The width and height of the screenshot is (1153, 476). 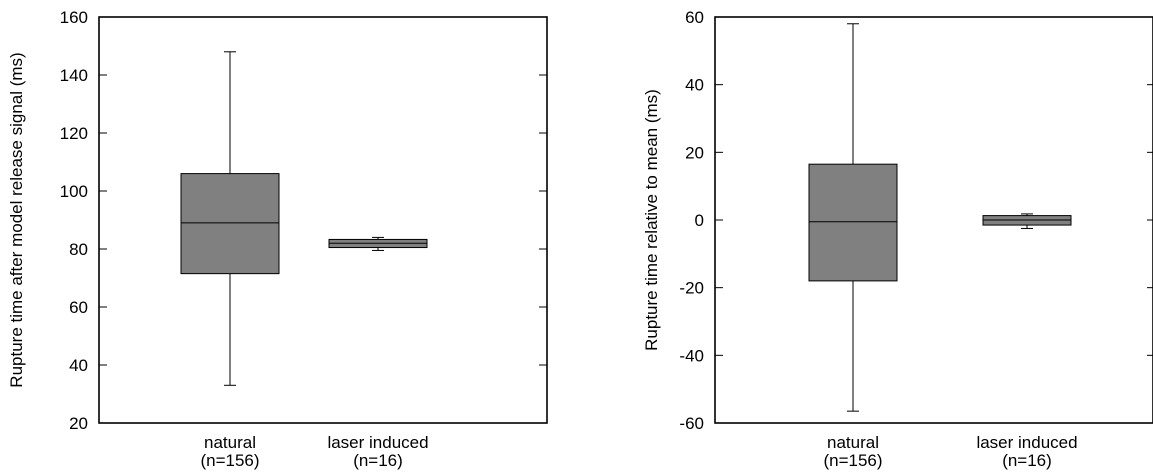 I want to click on y-tick-label: 100, so click(x=74, y=191).